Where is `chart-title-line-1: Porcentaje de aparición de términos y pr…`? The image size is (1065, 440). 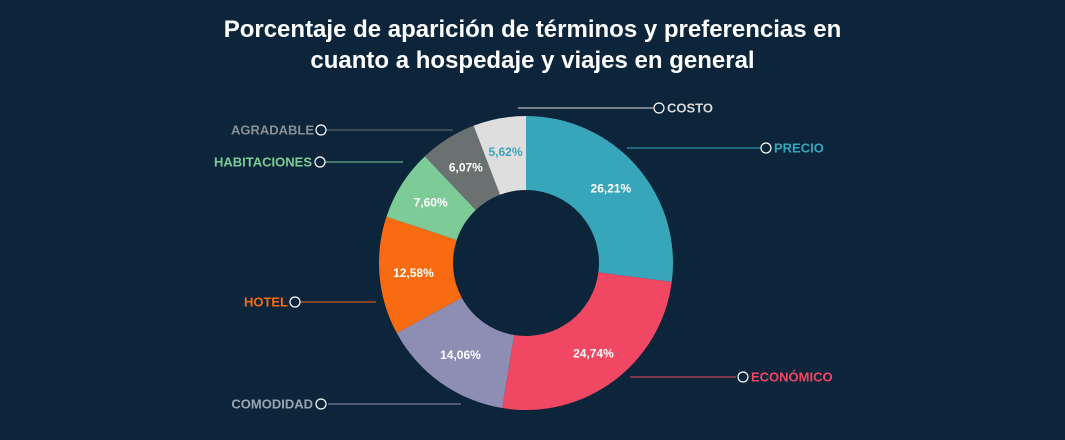 chart-title-line-1: Porcentaje de aparición de términos y pr… is located at coordinates (532, 29).